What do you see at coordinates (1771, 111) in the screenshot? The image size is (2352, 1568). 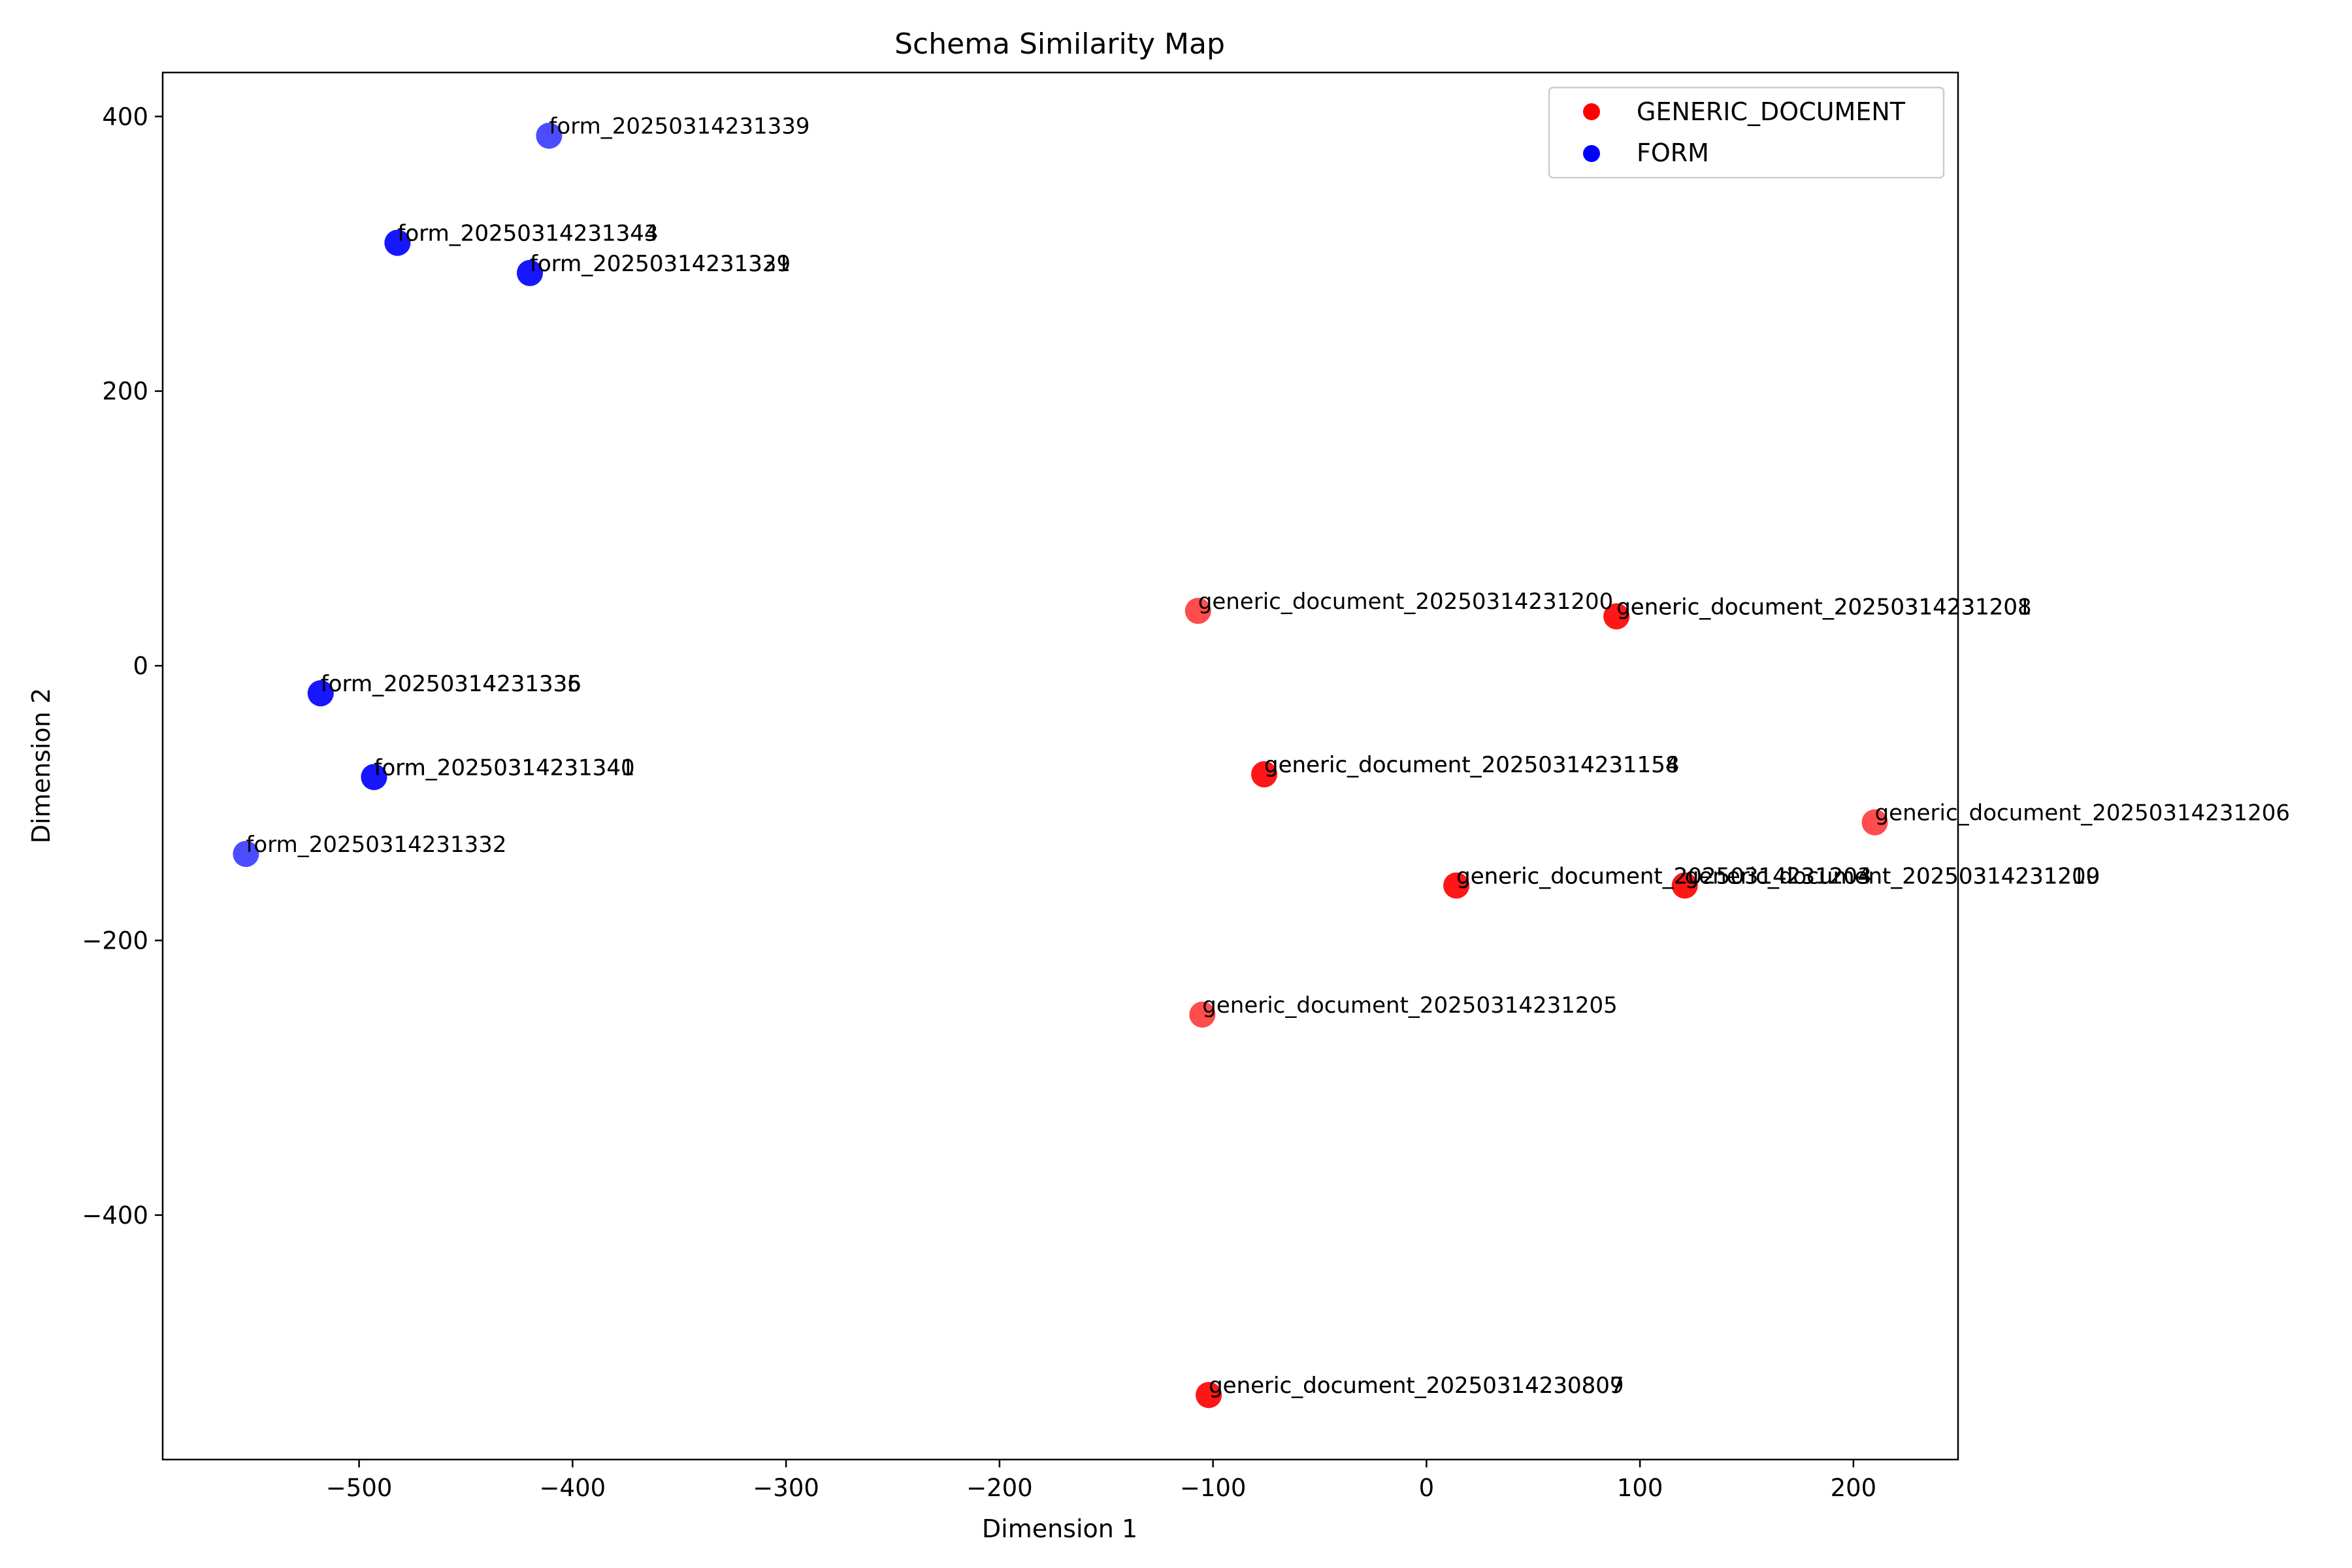 I see `legend-label-generic-document: GENERIC_DOCUMENT` at bounding box center [1771, 111].